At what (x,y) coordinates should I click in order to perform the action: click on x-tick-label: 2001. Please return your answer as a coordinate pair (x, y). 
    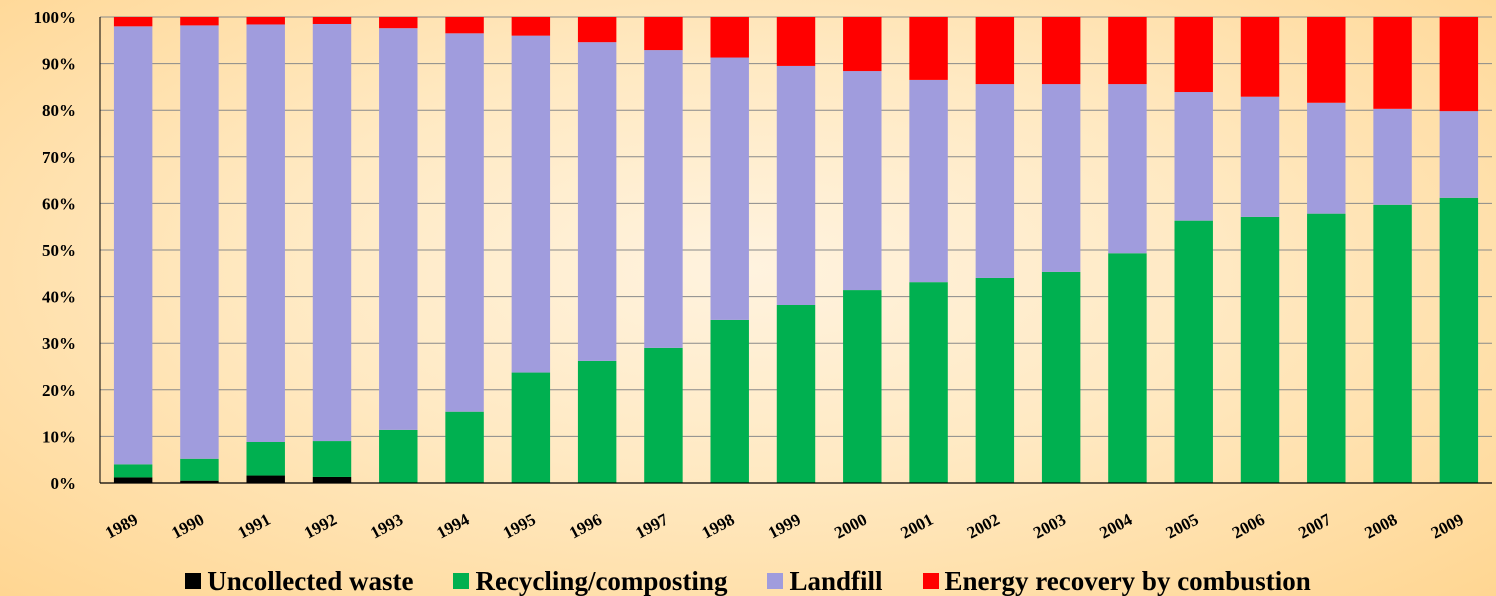
    Looking at the image, I should click on (917, 526).